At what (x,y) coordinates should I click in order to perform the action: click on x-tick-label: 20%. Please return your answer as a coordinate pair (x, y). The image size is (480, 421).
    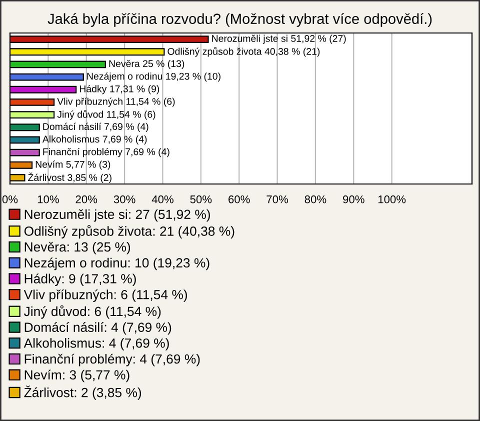
    Looking at the image, I should click on (87, 199).